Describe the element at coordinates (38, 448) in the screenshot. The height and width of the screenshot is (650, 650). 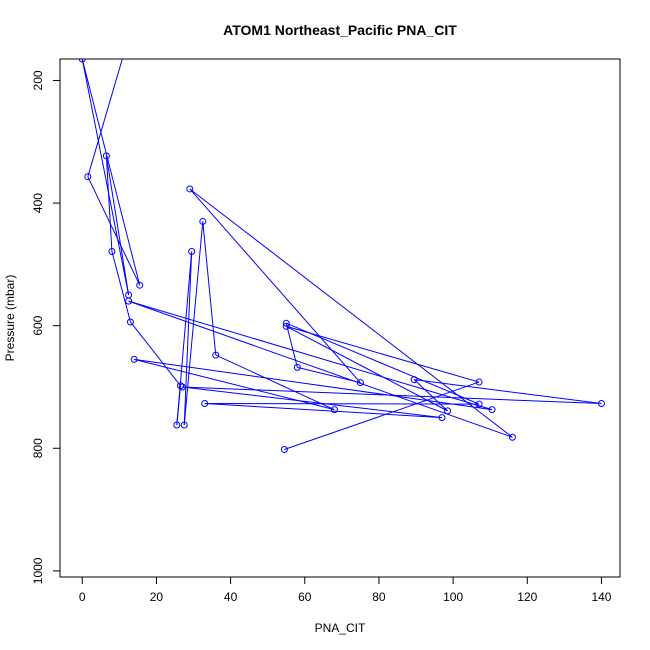
I see `y-tick-label: 800` at that location.